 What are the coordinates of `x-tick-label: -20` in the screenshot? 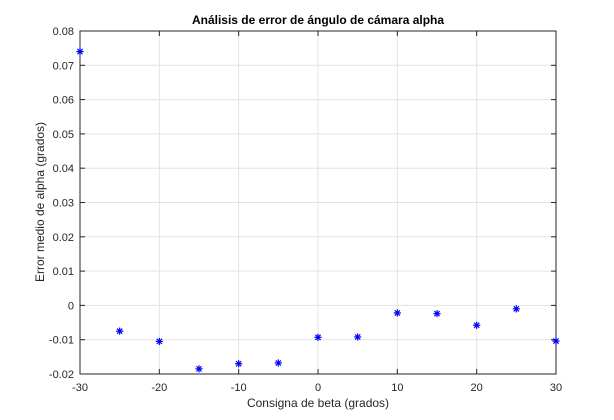 It's located at (159, 388).